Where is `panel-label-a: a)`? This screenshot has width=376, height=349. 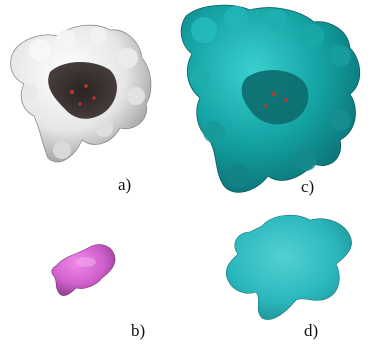
panel-label-a: a) is located at coordinates (125, 184).